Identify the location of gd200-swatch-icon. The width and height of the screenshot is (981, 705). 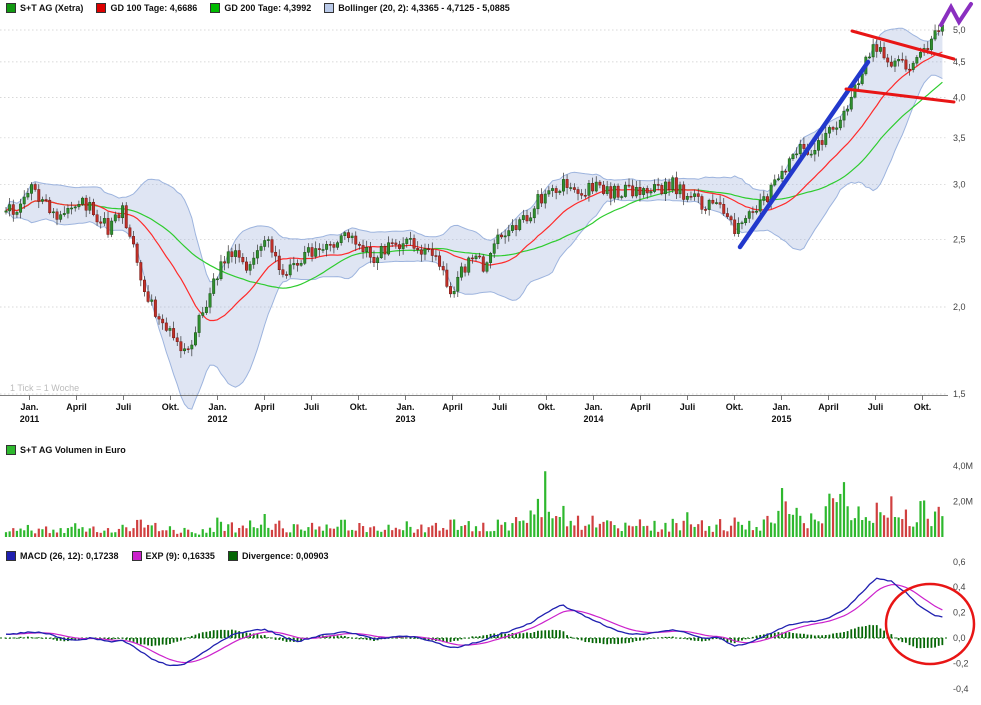
(215, 8).